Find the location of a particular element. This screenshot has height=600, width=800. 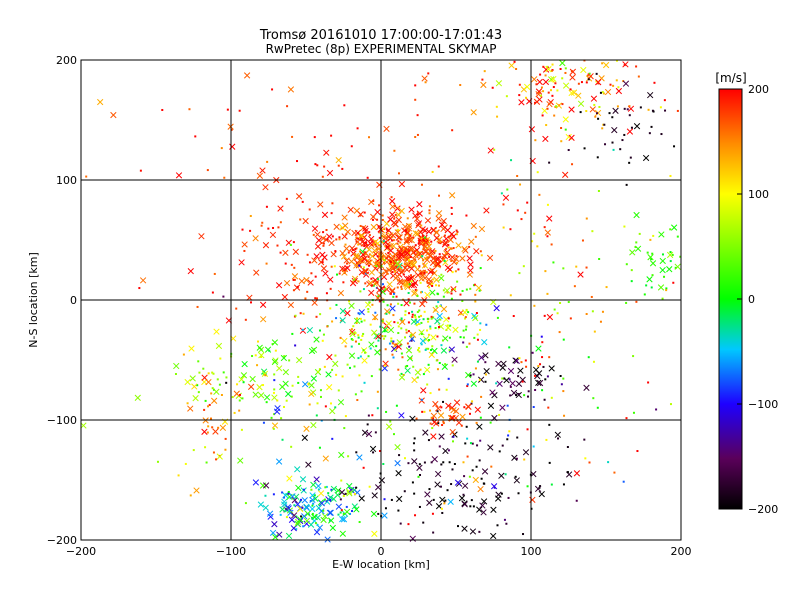

y-tick-label: 0 is located at coordinates (73, 300).